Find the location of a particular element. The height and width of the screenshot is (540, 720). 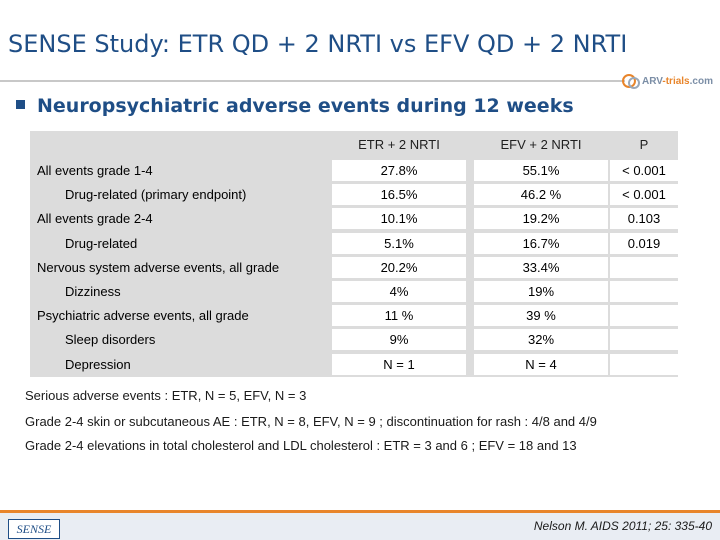

row-label: Drug-related (primary endpoint) is located at coordinates (156, 194).